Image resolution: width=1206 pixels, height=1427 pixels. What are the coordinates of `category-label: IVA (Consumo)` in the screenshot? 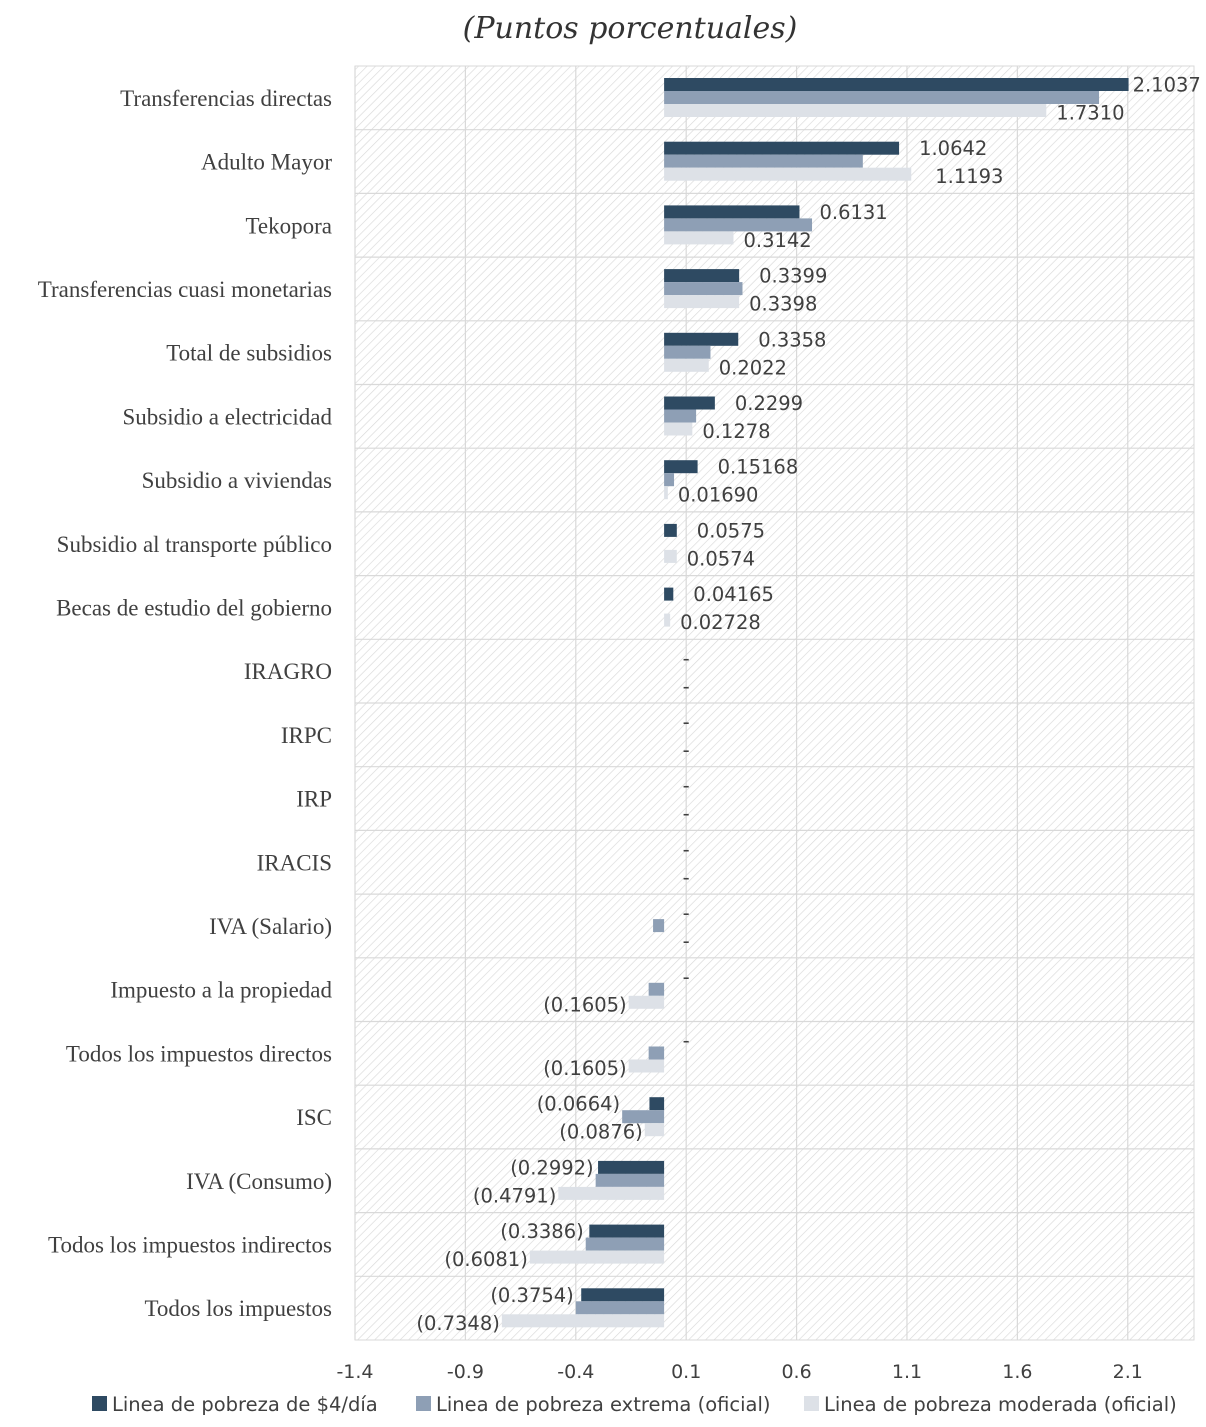 It's located at (259, 1181).